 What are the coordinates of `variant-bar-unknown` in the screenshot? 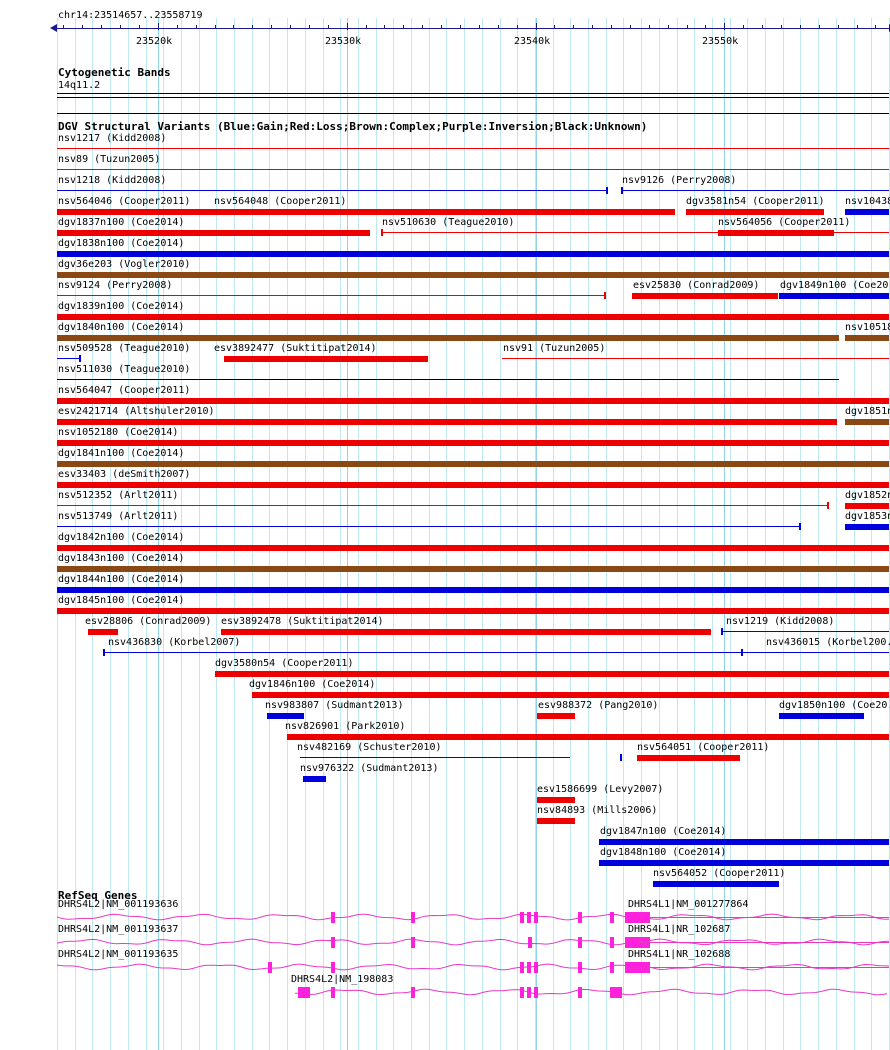 It's located at (448, 379).